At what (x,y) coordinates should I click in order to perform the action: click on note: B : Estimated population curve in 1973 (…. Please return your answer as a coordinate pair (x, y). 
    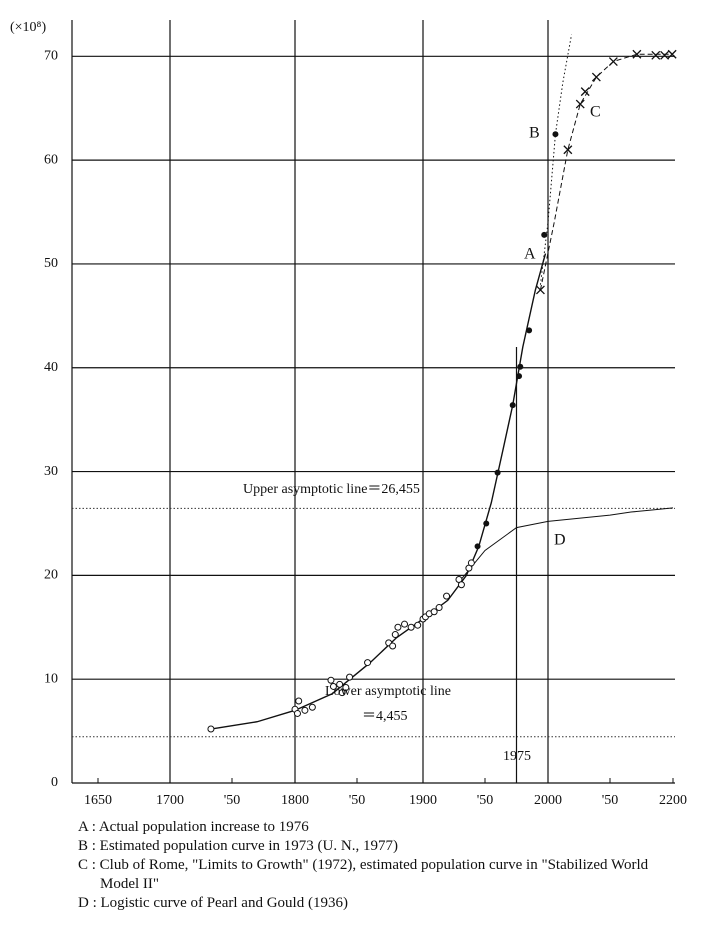
    Looking at the image, I should click on (238, 846).